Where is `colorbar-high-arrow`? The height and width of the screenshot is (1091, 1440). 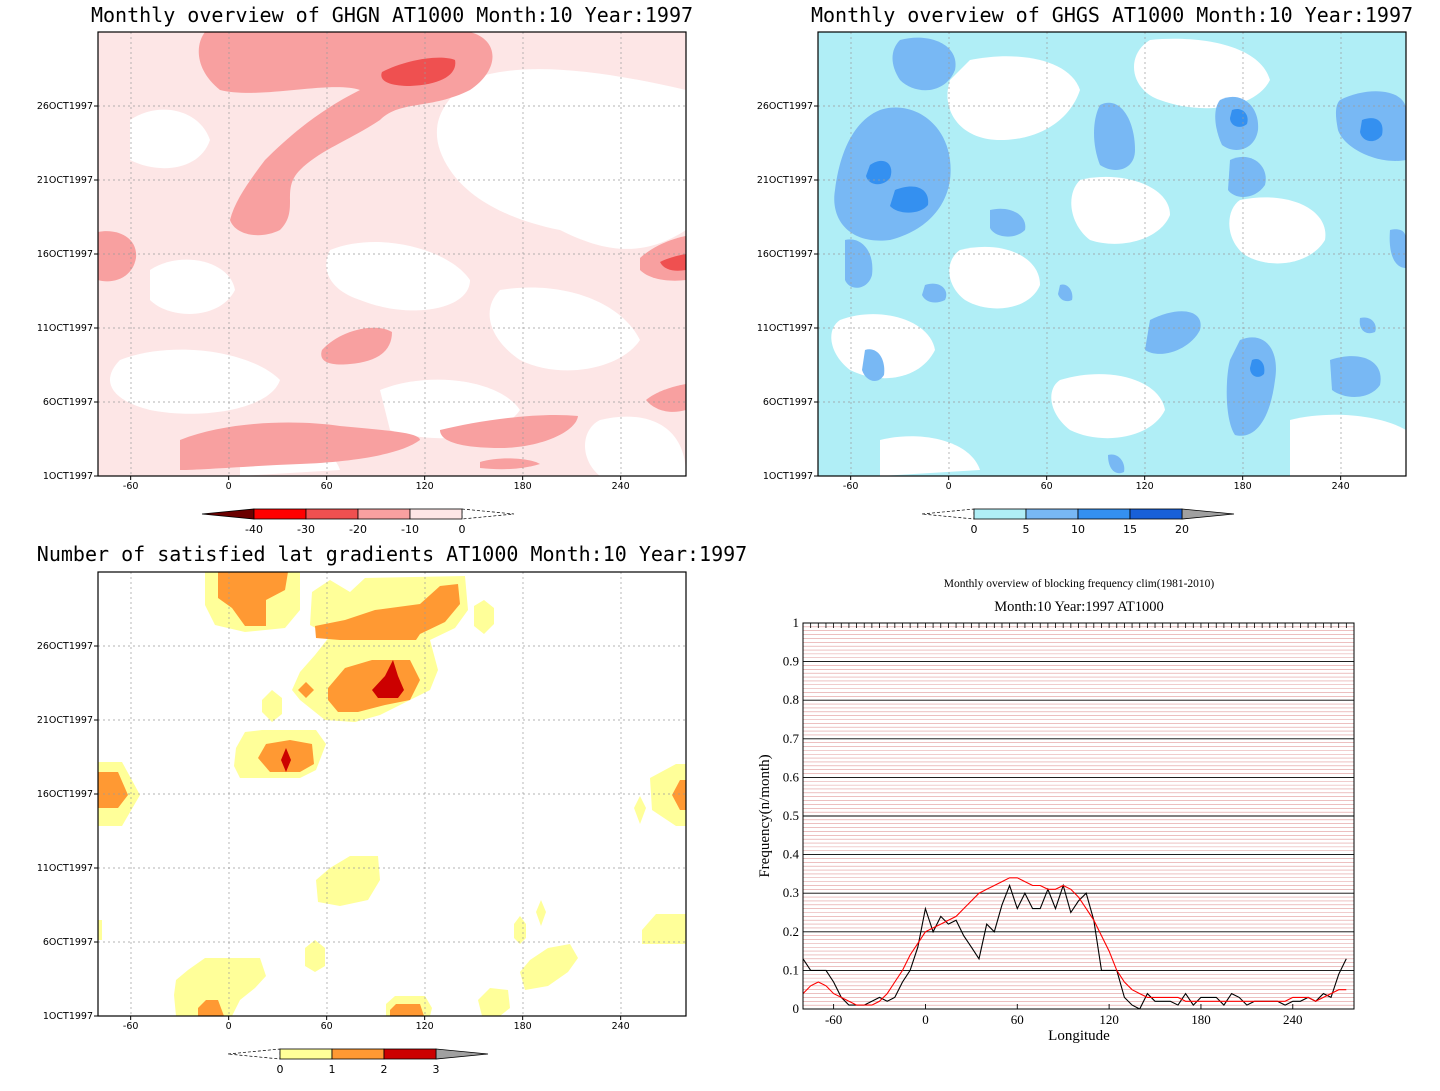 colorbar-high-arrow is located at coordinates (462, 1054).